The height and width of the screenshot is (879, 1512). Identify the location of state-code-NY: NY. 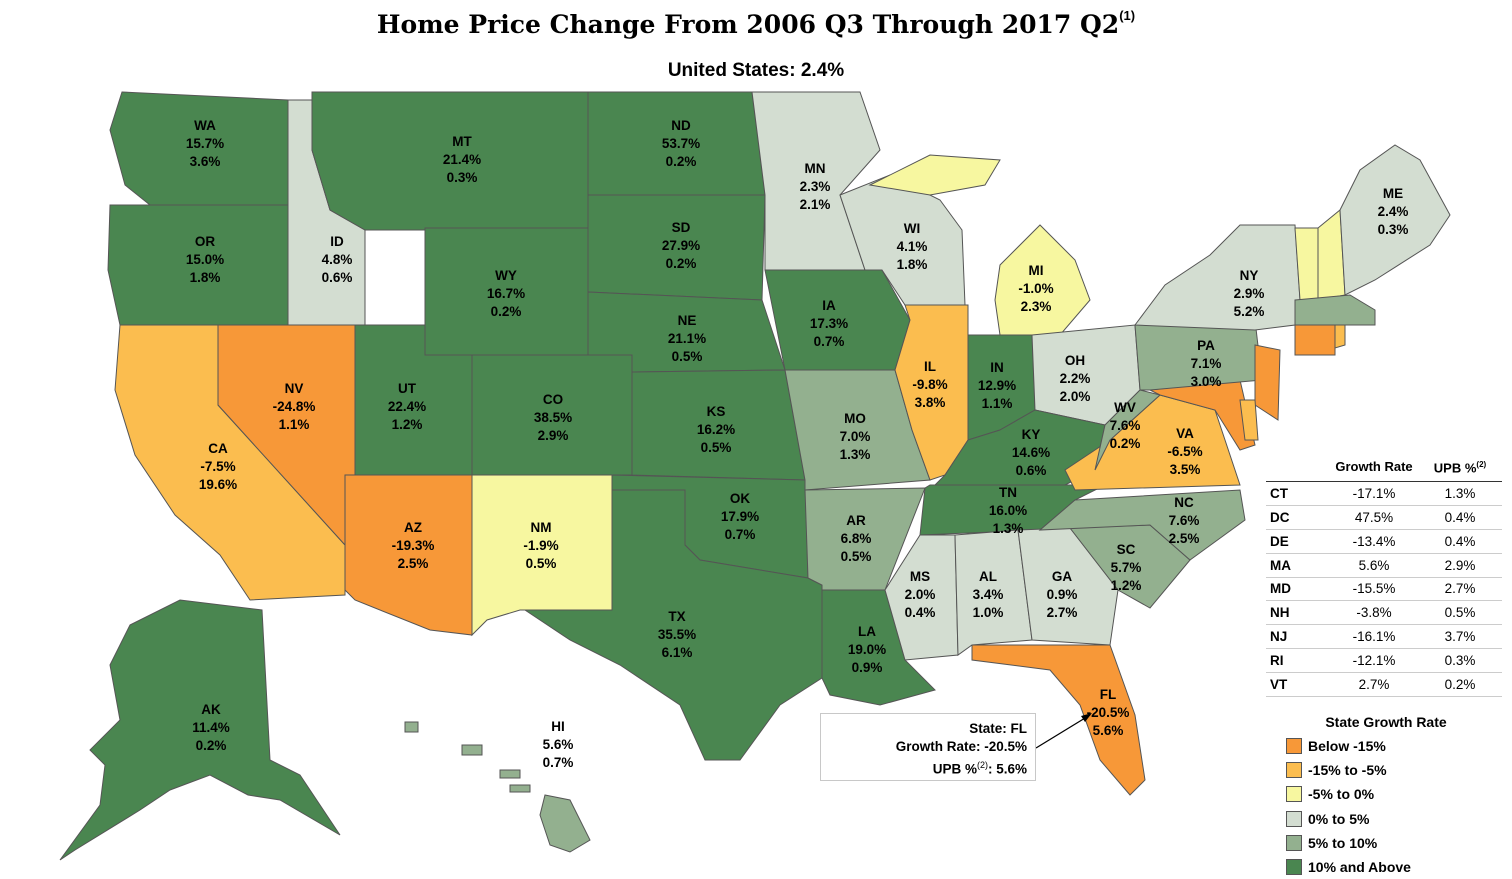
(1249, 275).